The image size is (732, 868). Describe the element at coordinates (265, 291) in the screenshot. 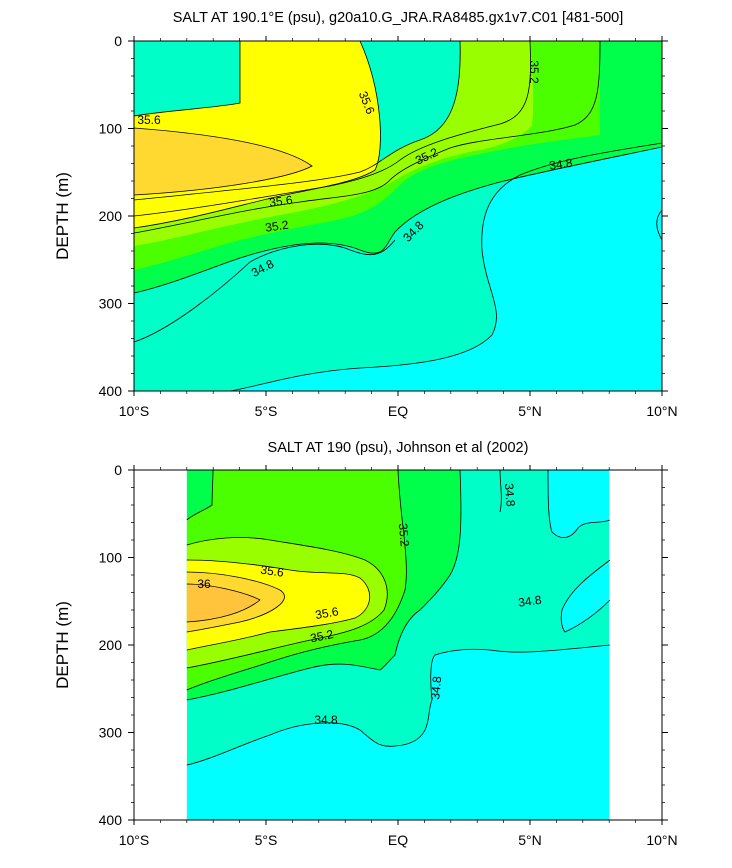

I see `model-contour-34.8-west` at that location.